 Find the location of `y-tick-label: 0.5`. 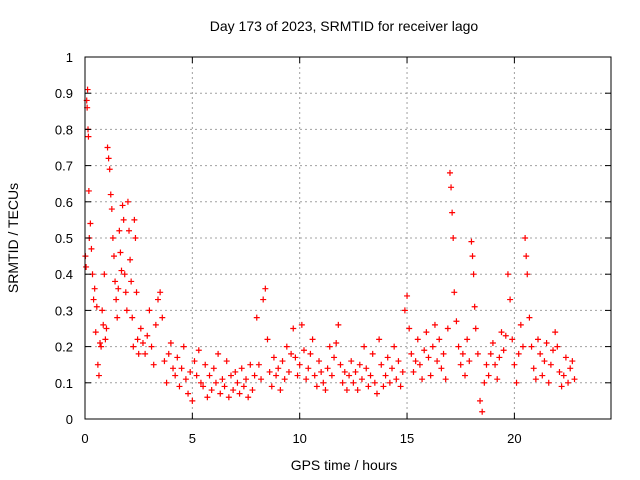

y-tick-label: 0.5 is located at coordinates (64, 238).